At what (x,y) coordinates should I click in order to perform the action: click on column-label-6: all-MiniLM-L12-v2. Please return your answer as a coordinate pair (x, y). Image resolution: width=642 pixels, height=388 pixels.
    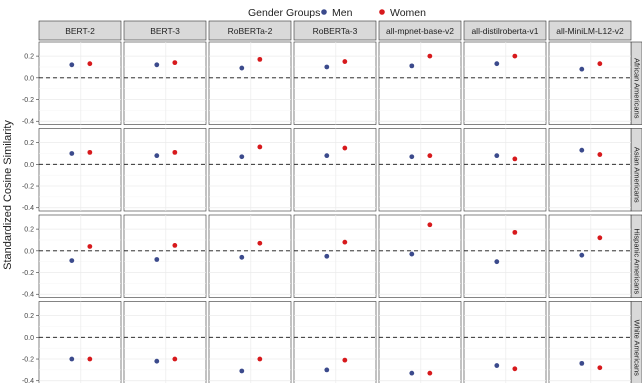
    Looking at the image, I should click on (590, 31).